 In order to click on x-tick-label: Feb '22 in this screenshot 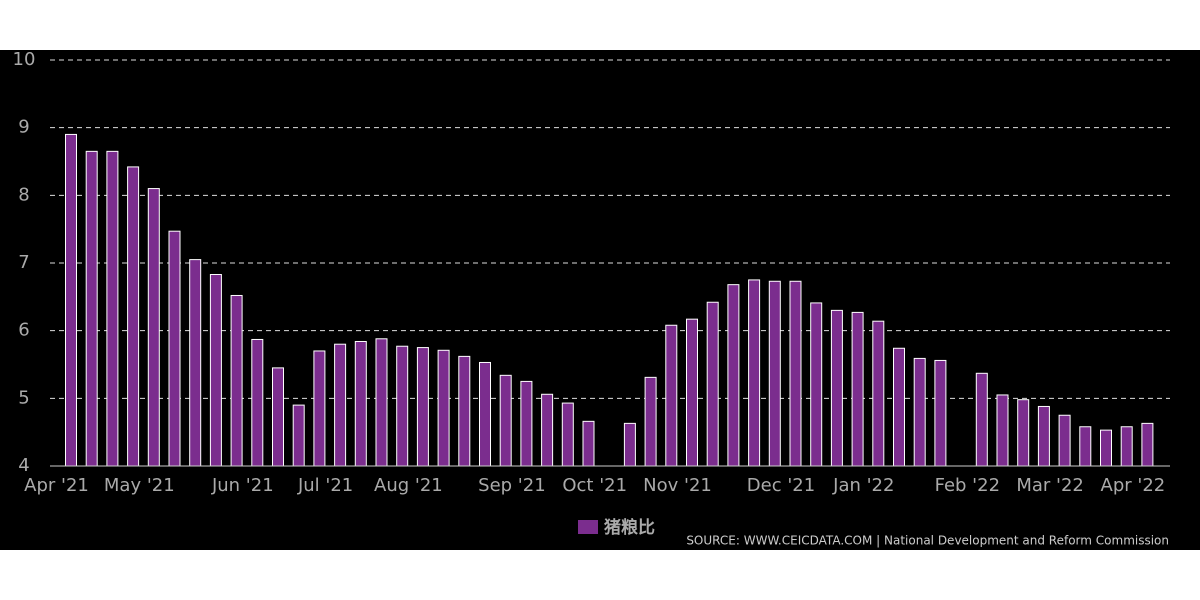, I will do `click(967, 485)`.